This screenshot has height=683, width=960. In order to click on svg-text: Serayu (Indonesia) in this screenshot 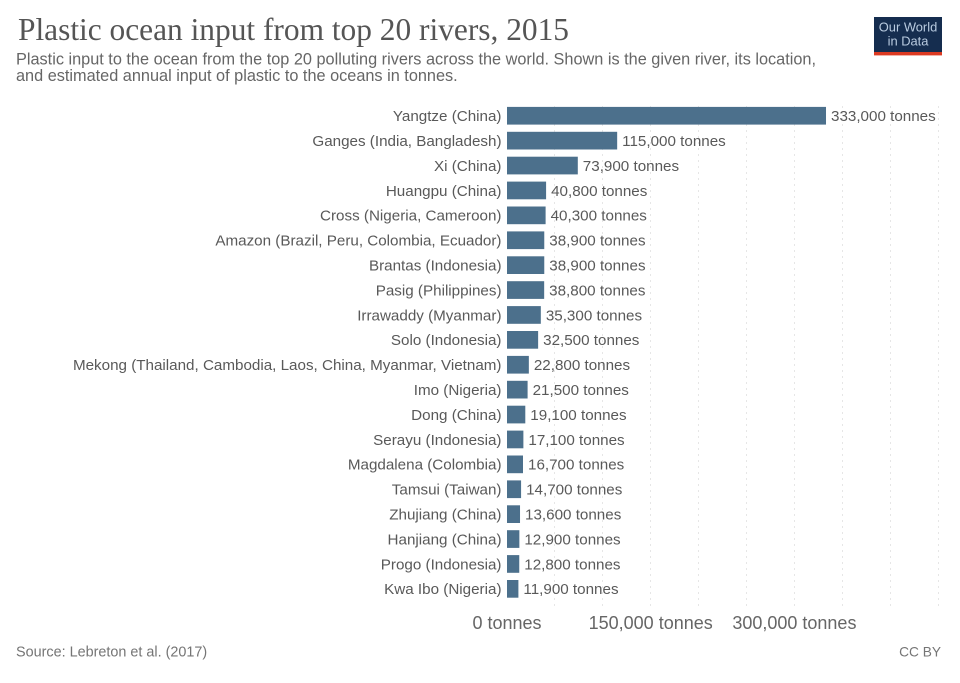, I will do `click(437, 440)`.